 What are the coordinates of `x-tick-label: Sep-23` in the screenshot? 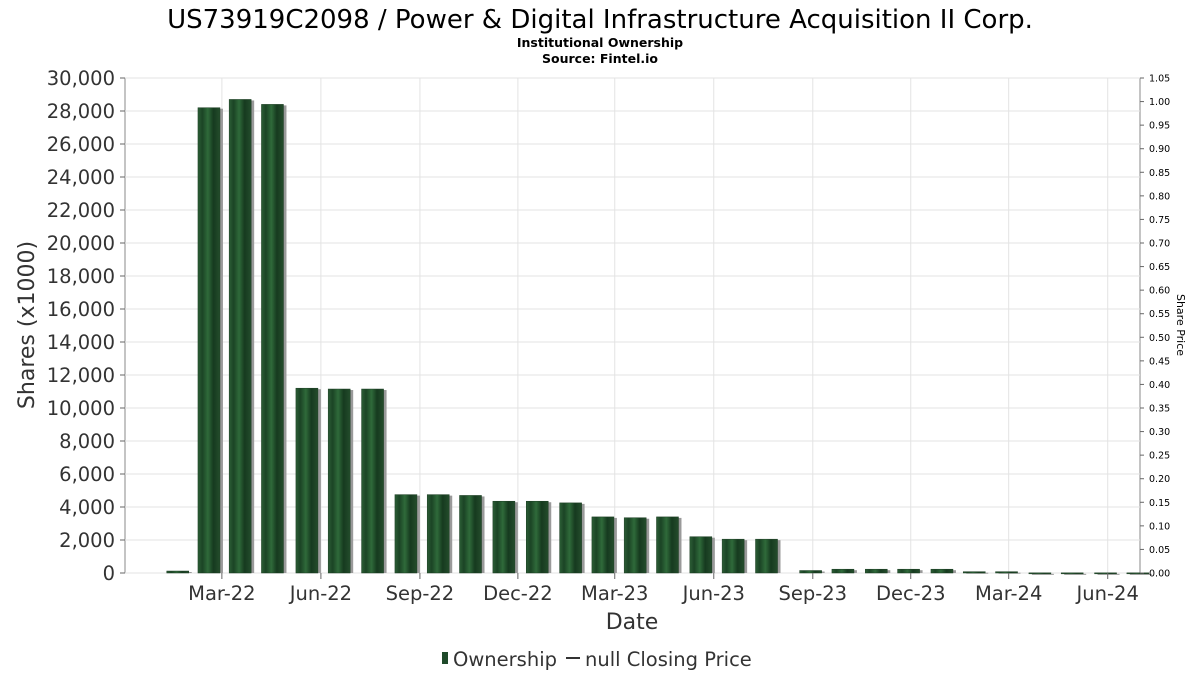 It's located at (812, 593).